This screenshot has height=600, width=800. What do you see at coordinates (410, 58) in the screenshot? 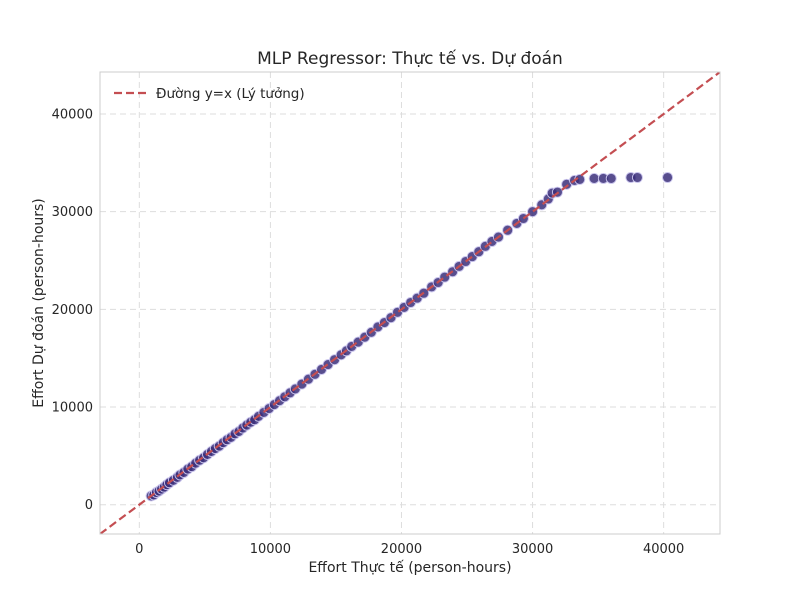
I see `chart-title: MLP Regressor: Thực tế vs. Dự đoán` at bounding box center [410, 58].